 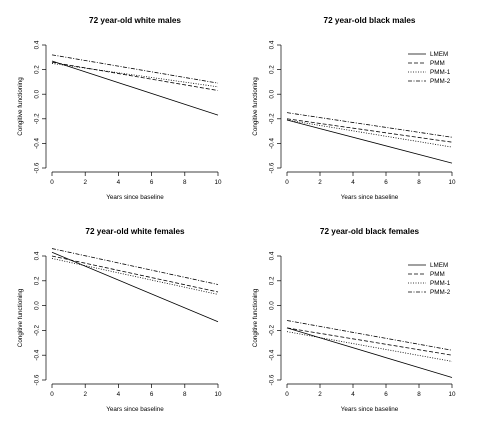 I want to click on chart-title: 72 year-old white males, so click(x=135, y=20).